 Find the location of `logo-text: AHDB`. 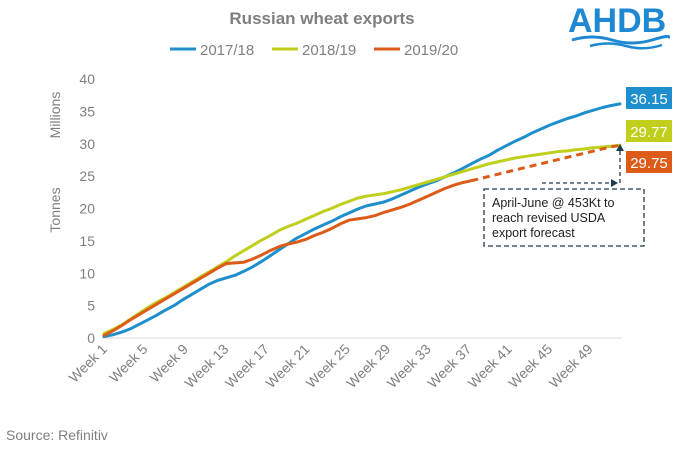

logo-text: AHDB is located at coordinates (617, 21).